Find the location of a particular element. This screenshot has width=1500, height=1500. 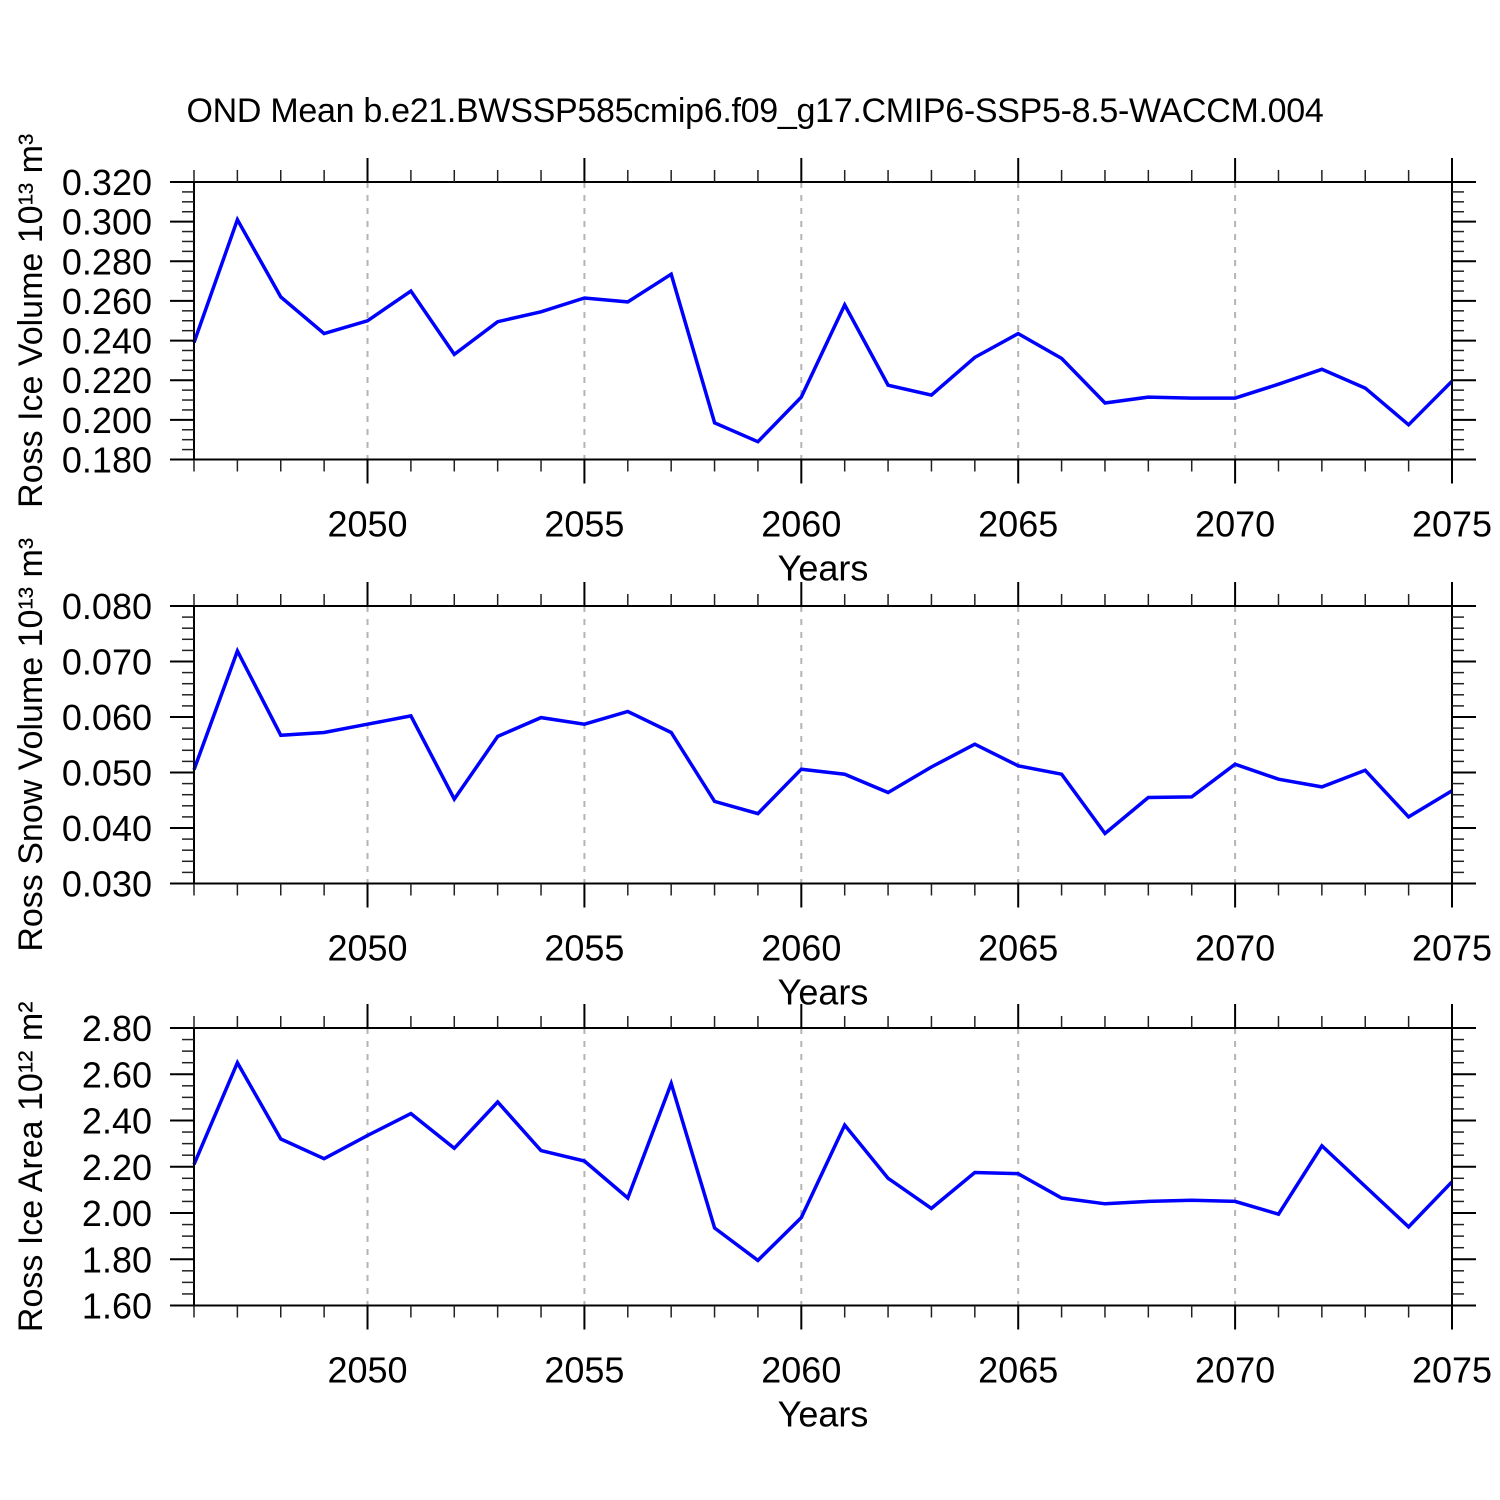

ross-ice-volume-data-line is located at coordinates (823, 329).